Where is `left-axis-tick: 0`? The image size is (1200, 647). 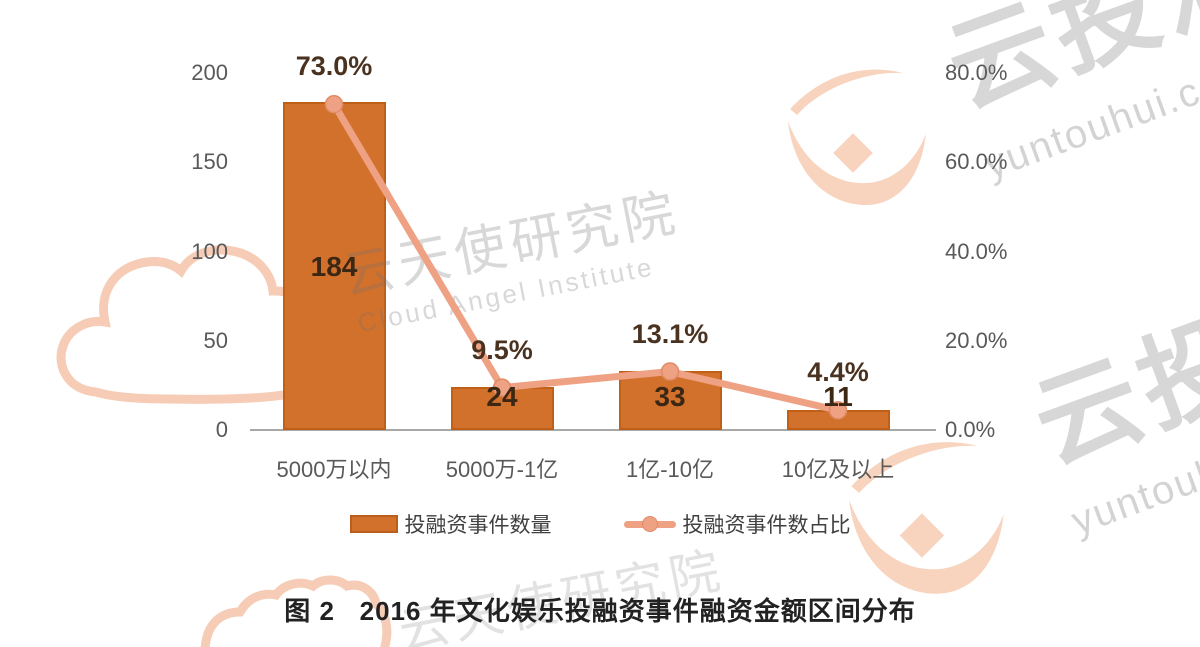
left-axis-tick: 0 is located at coordinates (221, 429).